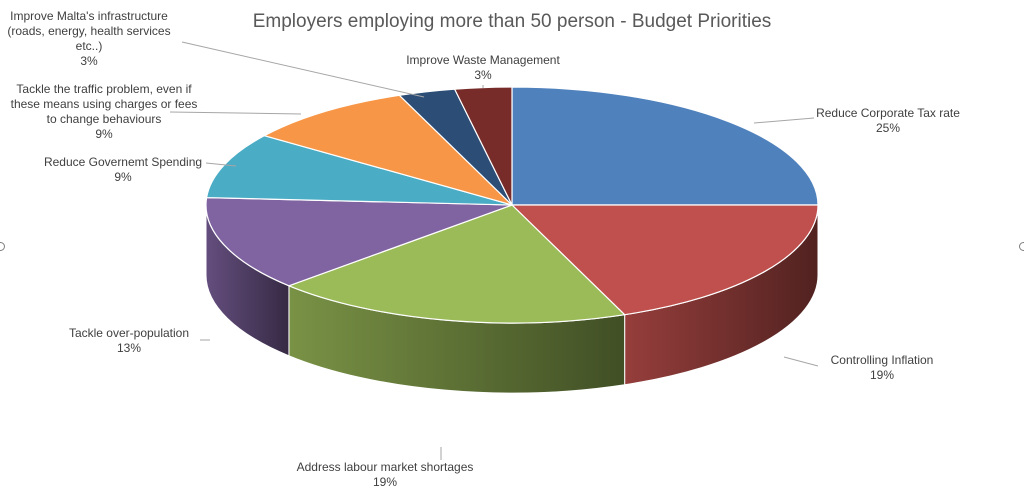  I want to click on data-label-corporate-tax: Reduce Corporate Tax rate 25%, so click(888, 121).